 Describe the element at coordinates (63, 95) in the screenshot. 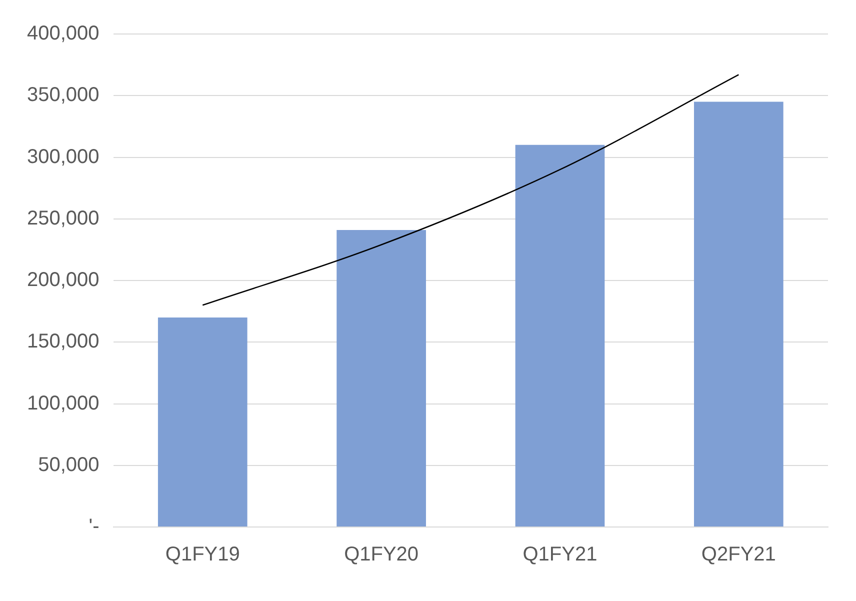

I see `y-tick-label: 350,000` at that location.